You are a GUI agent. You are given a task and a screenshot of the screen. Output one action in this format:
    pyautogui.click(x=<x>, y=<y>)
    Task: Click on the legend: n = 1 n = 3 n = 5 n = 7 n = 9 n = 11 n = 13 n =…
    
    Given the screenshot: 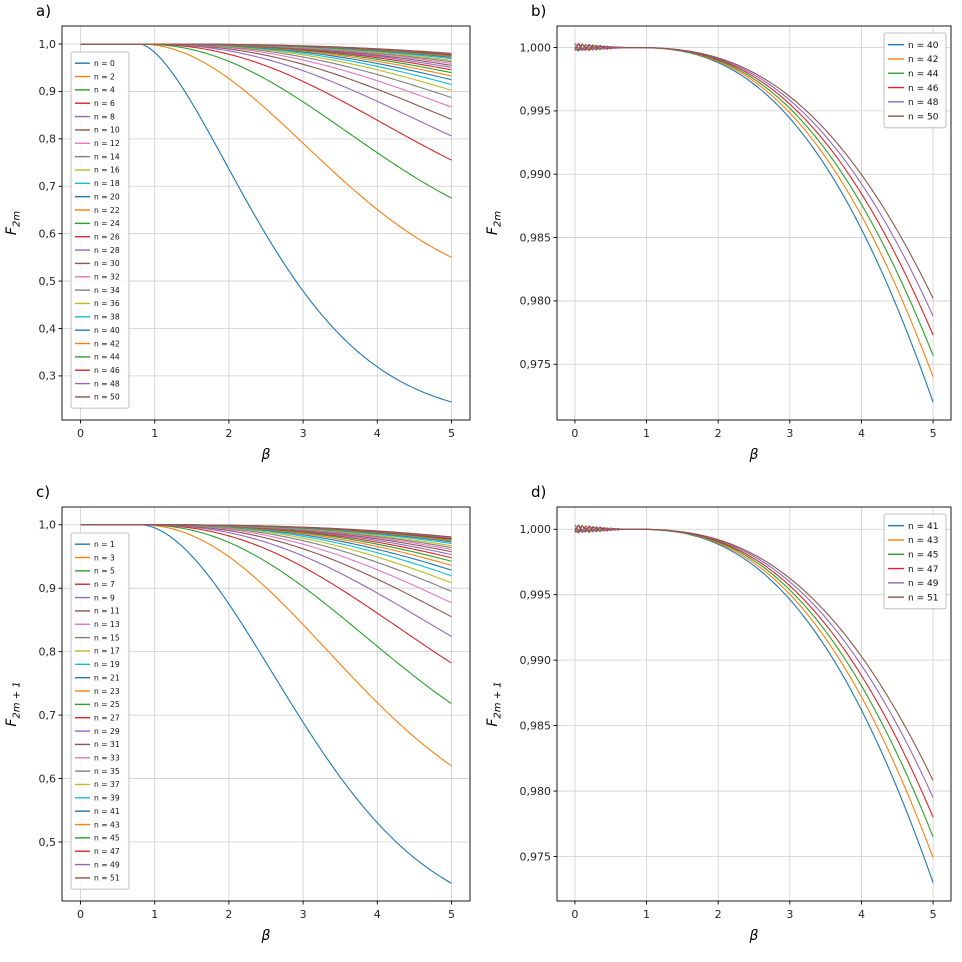 What is the action you would take?
    pyautogui.click(x=100, y=711)
    